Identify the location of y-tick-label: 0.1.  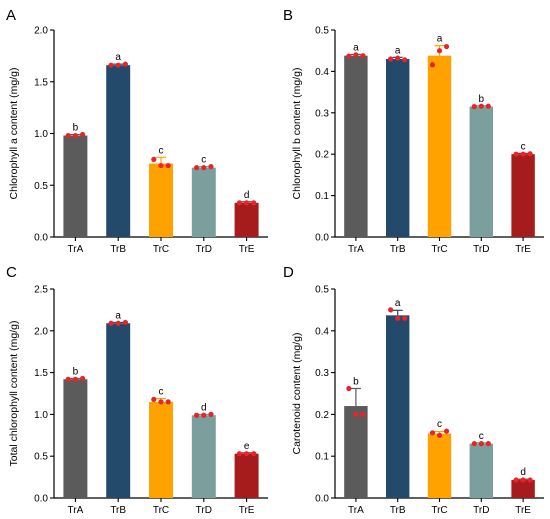
(322, 457).